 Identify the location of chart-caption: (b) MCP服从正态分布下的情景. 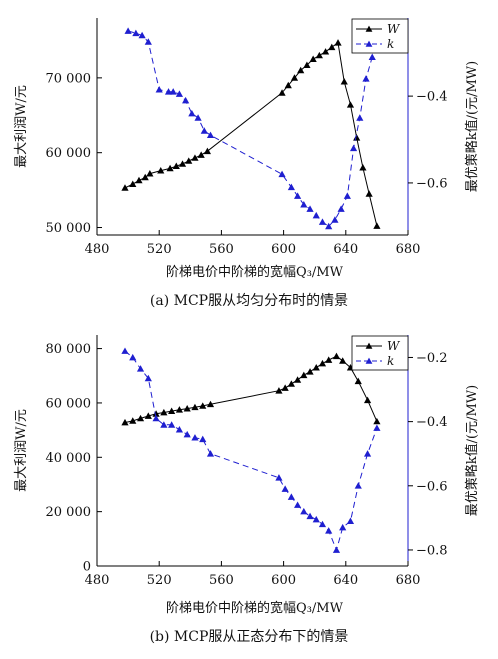
(249, 637).